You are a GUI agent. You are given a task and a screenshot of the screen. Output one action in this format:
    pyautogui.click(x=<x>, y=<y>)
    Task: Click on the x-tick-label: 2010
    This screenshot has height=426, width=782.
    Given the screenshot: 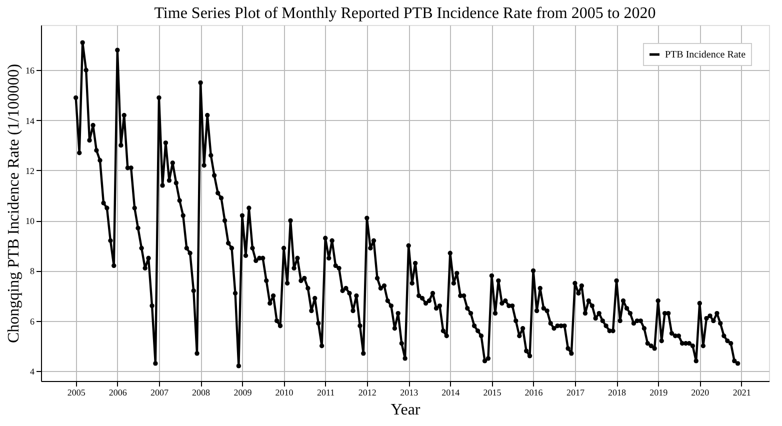 What is the action you would take?
    pyautogui.click(x=284, y=393)
    